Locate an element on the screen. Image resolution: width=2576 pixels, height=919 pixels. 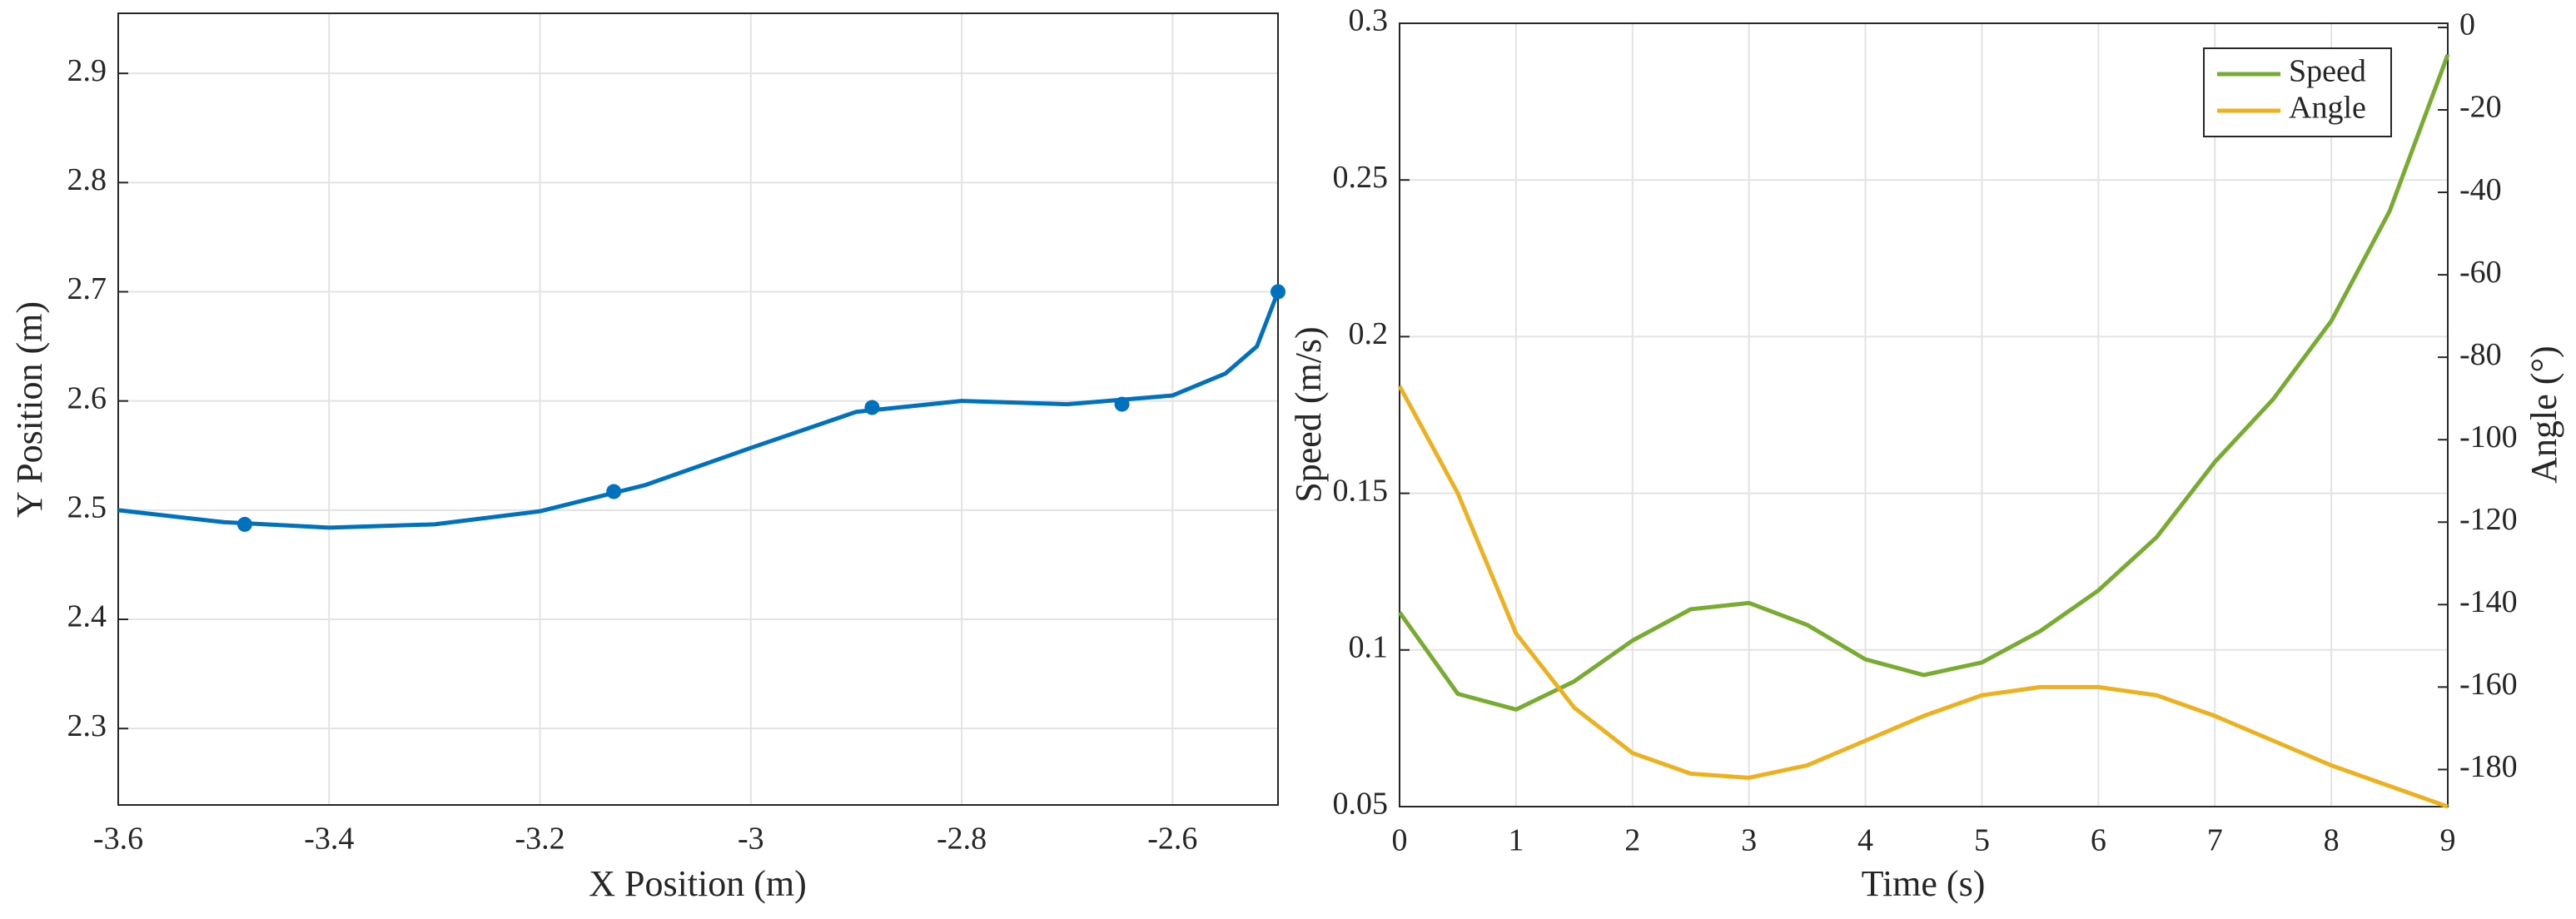
y2-tick-label: -120 is located at coordinates (2488, 519).